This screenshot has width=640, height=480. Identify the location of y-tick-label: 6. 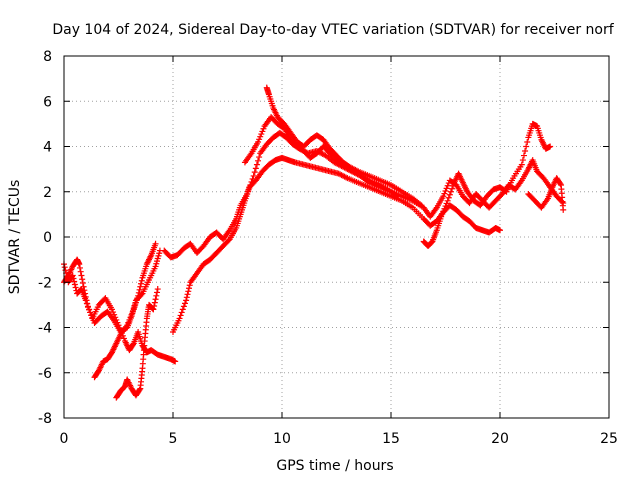
(47, 102).